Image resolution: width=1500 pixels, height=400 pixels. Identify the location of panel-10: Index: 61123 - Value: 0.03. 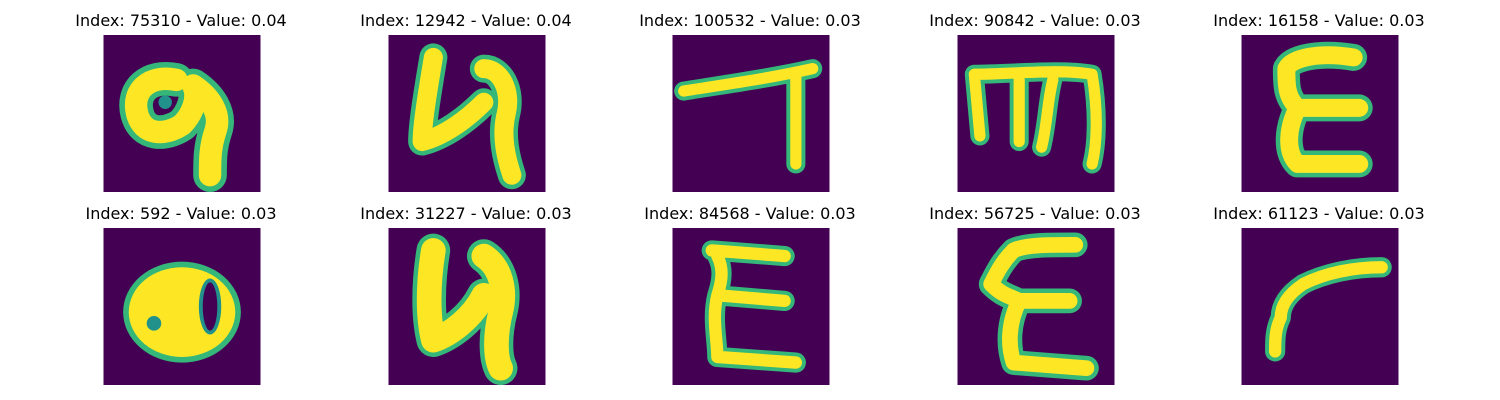
(1319, 298).